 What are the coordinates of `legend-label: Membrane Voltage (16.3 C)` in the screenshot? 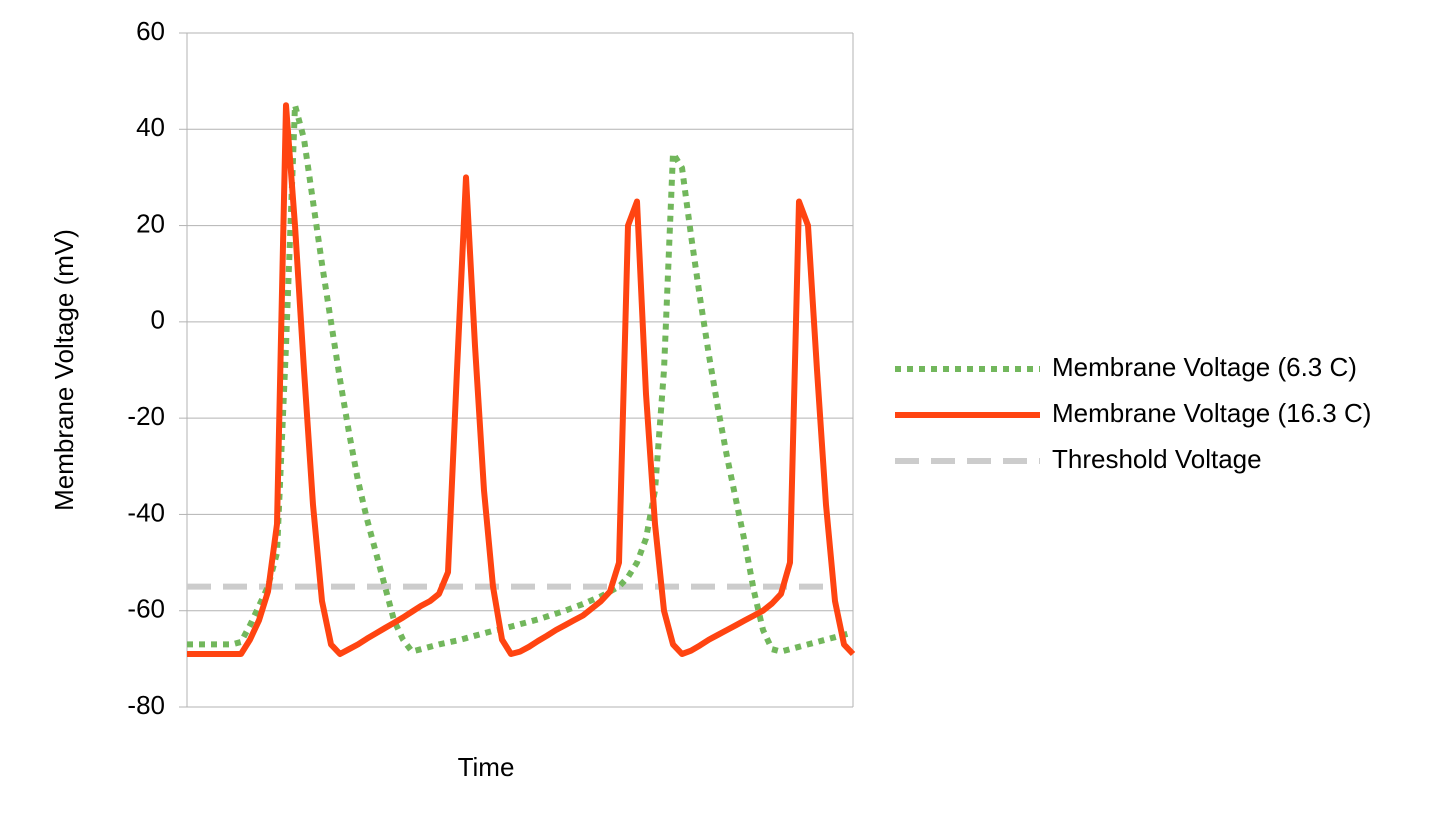 It's located at (1211, 413).